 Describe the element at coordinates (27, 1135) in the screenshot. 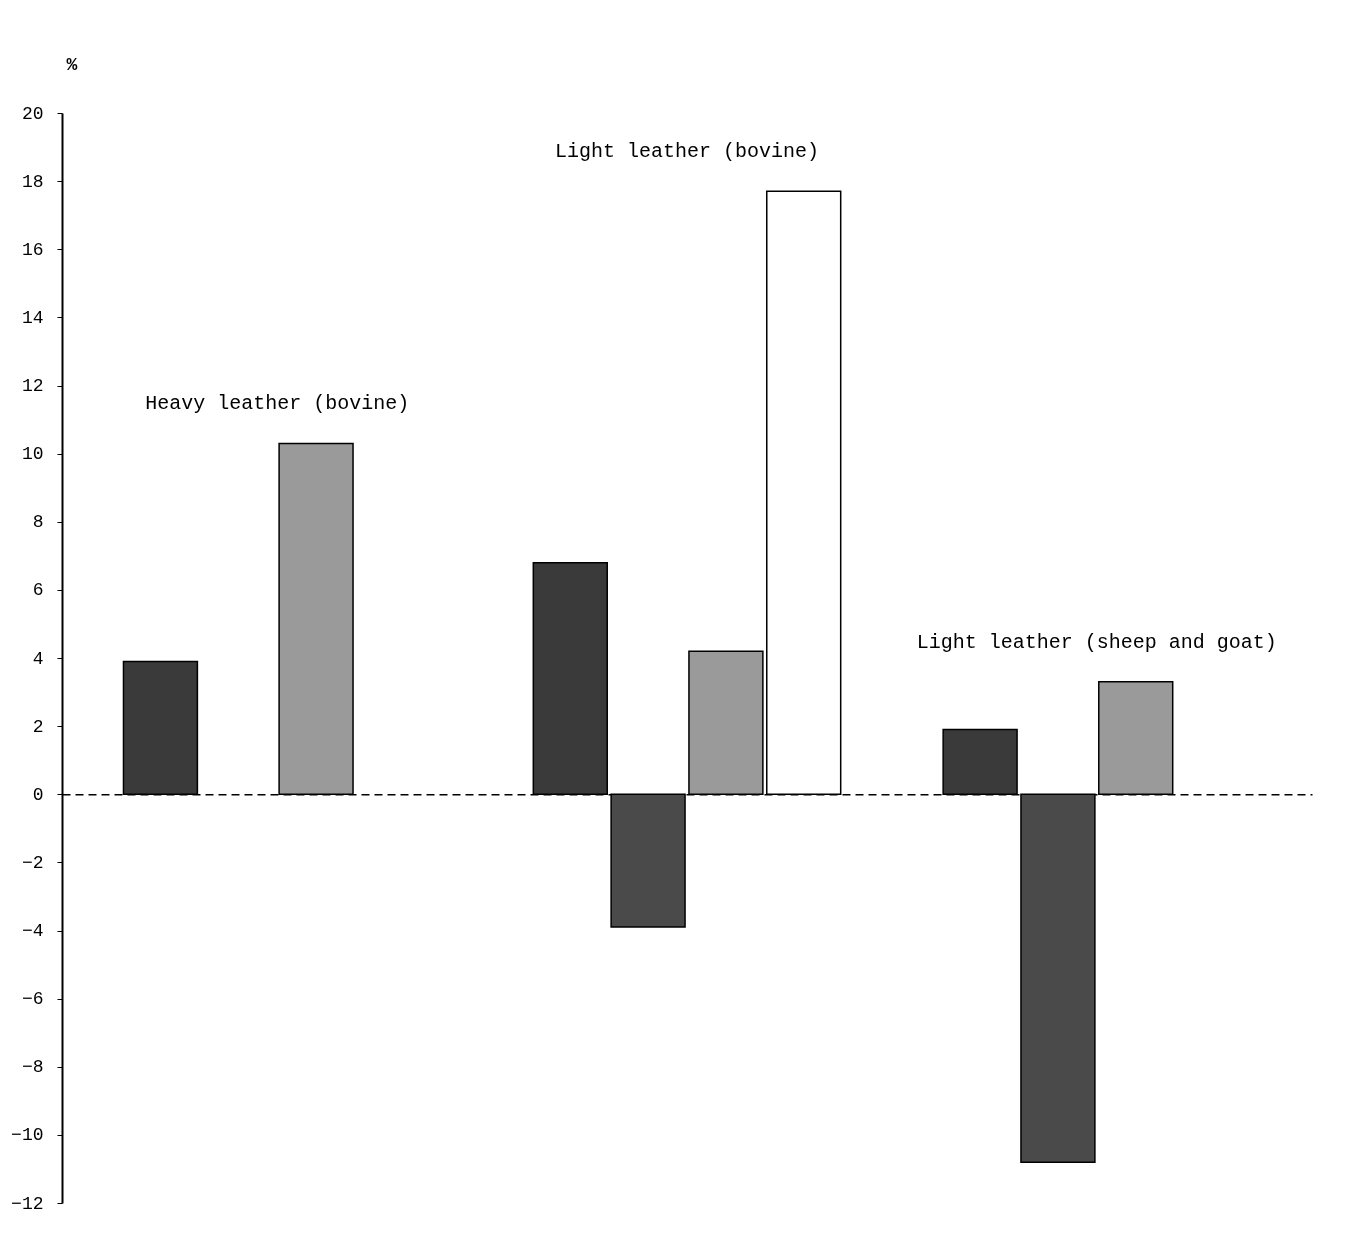

I see `y-tick-label: −10` at that location.